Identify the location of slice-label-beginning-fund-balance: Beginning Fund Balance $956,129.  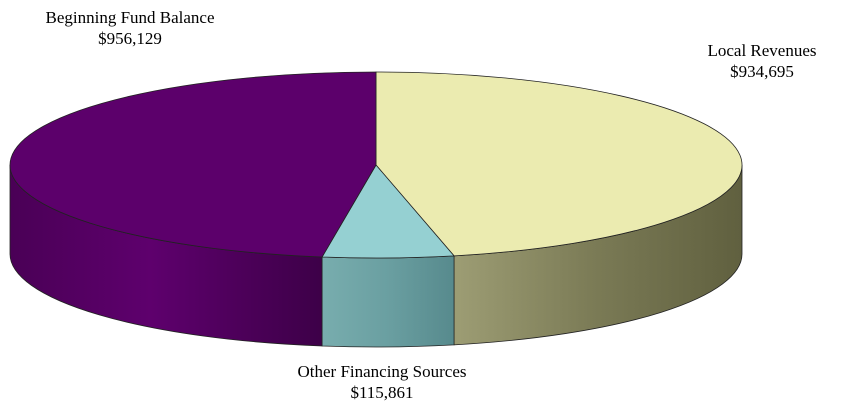
(130, 28).